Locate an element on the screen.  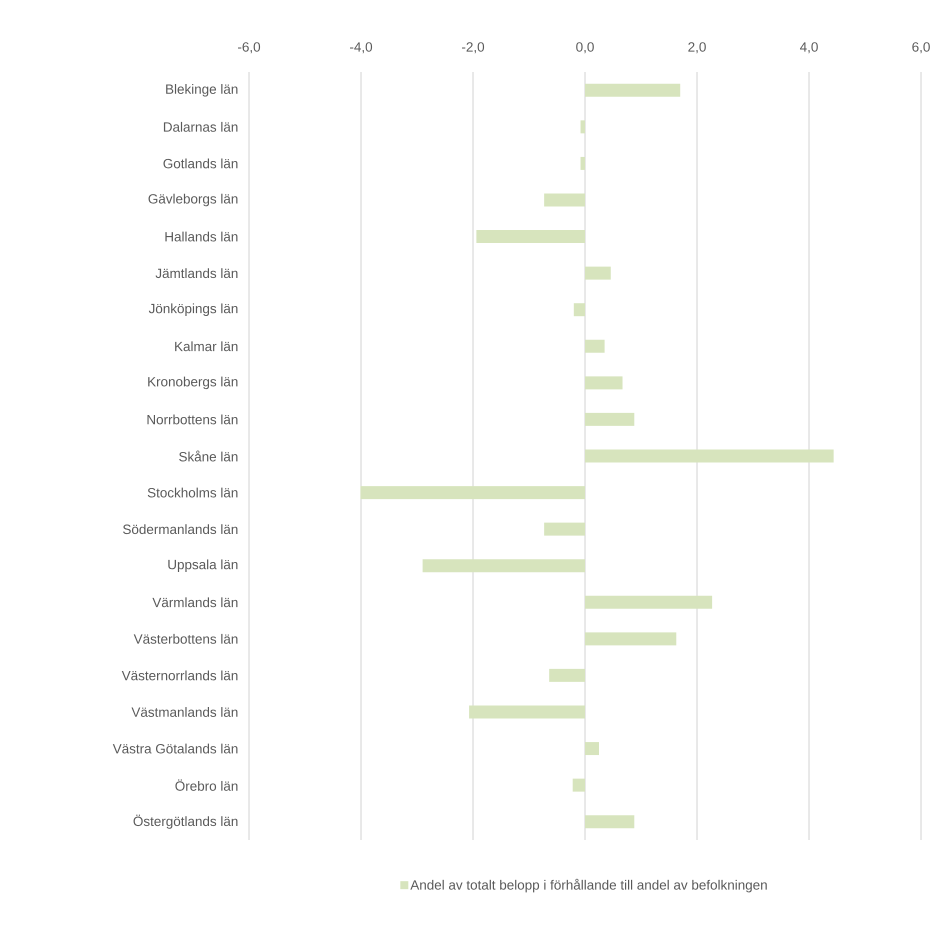
y-tick-label: Värmlands län is located at coordinates (195, 602).